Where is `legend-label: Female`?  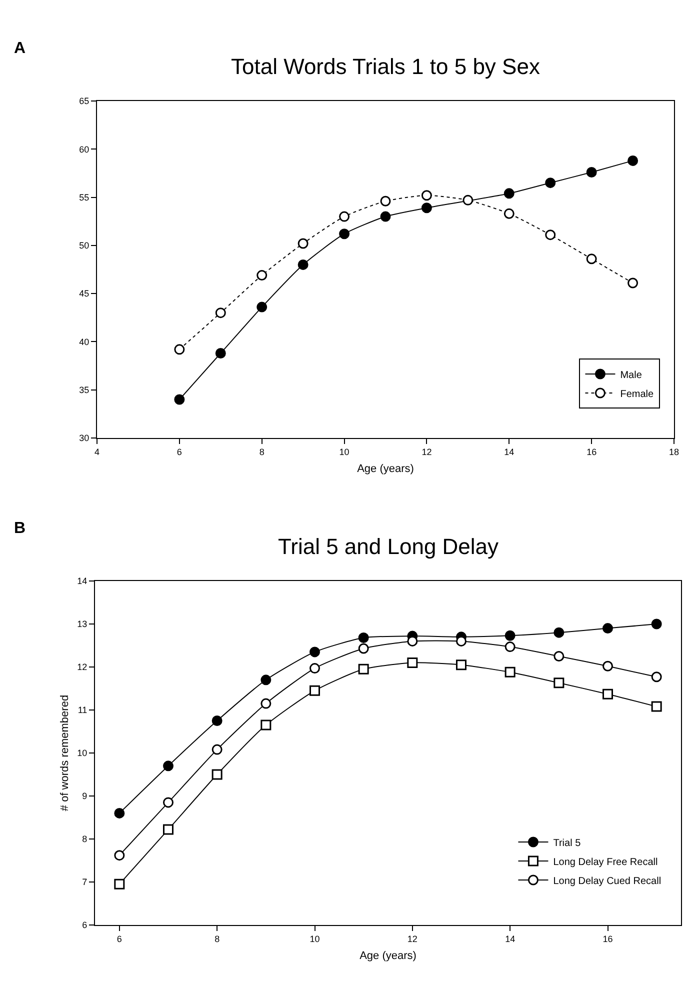
legend-label: Female is located at coordinates (637, 394).